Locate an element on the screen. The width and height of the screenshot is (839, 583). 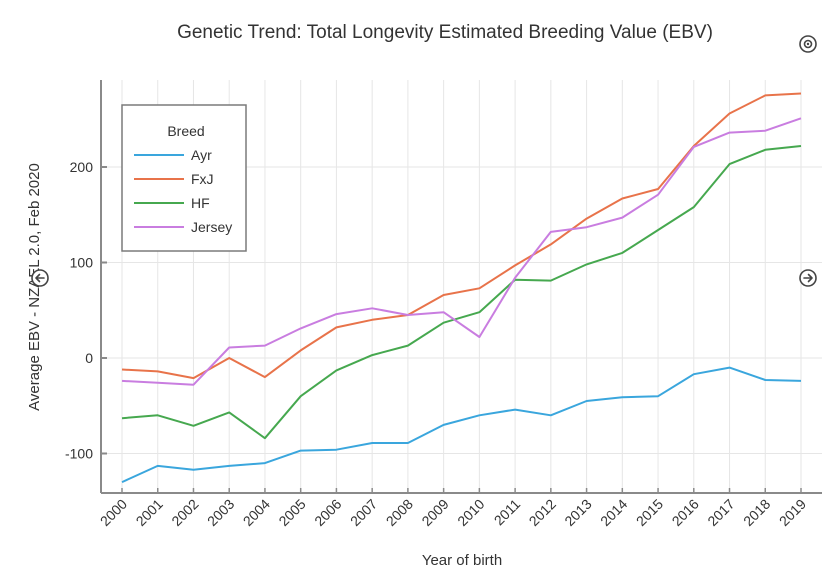
x-tick-label: 2007 is located at coordinates (363, 512).